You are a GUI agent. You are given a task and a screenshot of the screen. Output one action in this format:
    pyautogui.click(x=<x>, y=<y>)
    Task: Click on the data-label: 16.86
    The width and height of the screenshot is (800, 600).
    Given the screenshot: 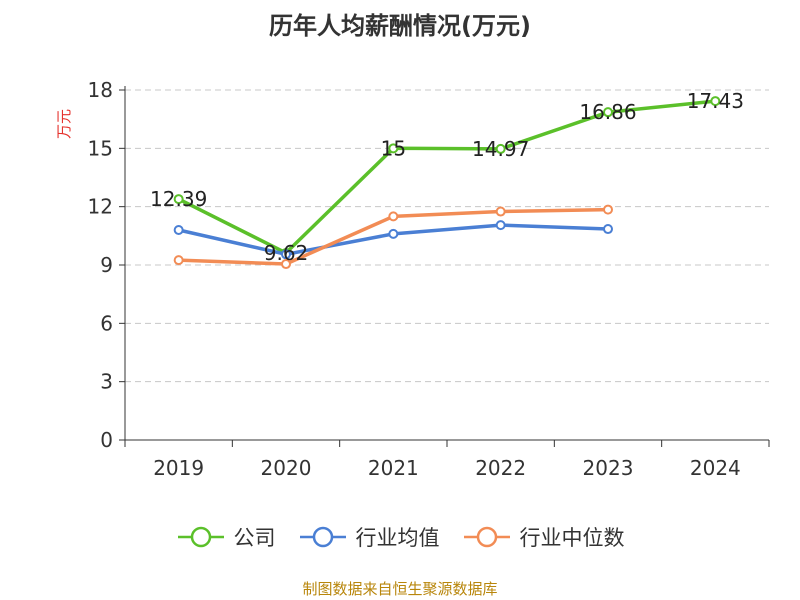 What is the action you would take?
    pyautogui.click(x=607, y=112)
    